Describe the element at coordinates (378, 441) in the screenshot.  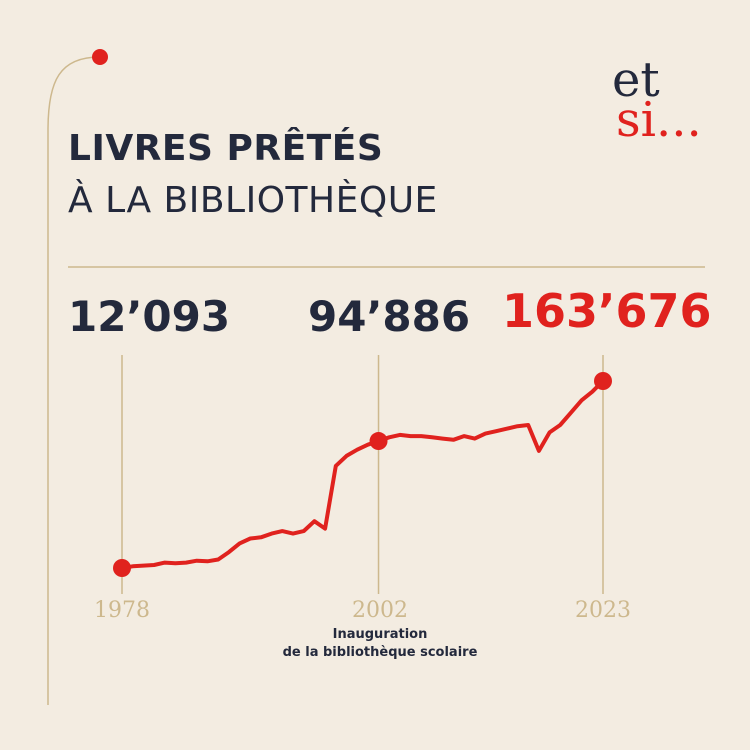
I see `data-point-2002` at that location.